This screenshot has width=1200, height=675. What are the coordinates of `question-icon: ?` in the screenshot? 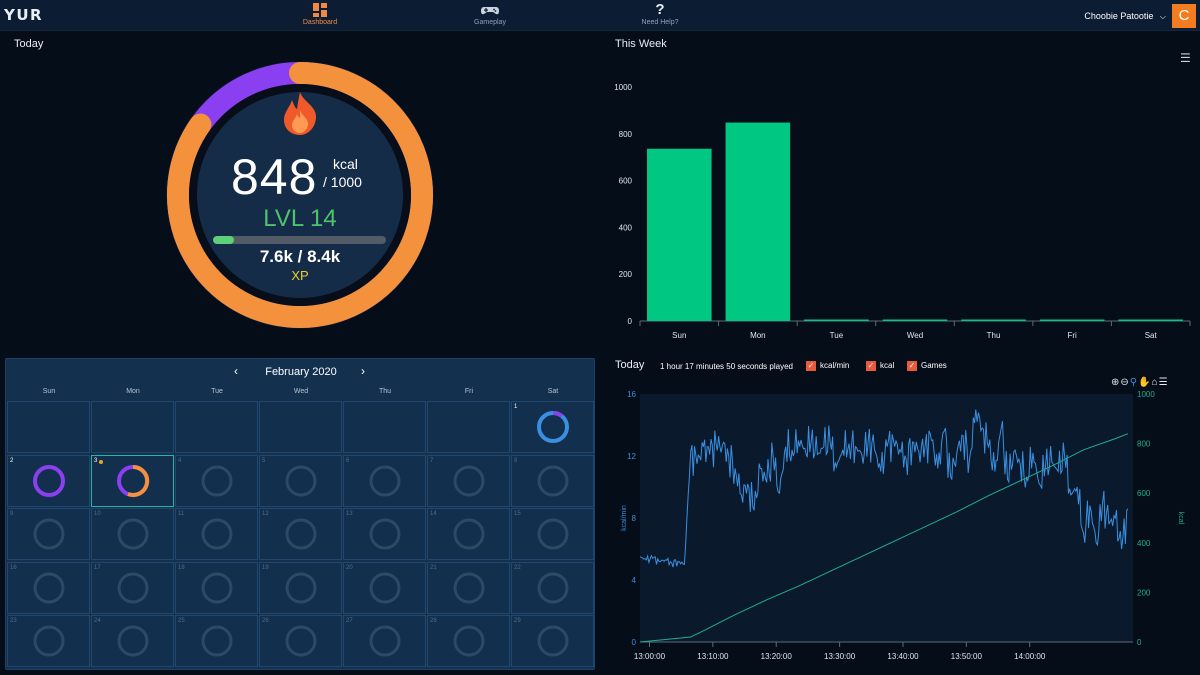 It's located at (660, 9).